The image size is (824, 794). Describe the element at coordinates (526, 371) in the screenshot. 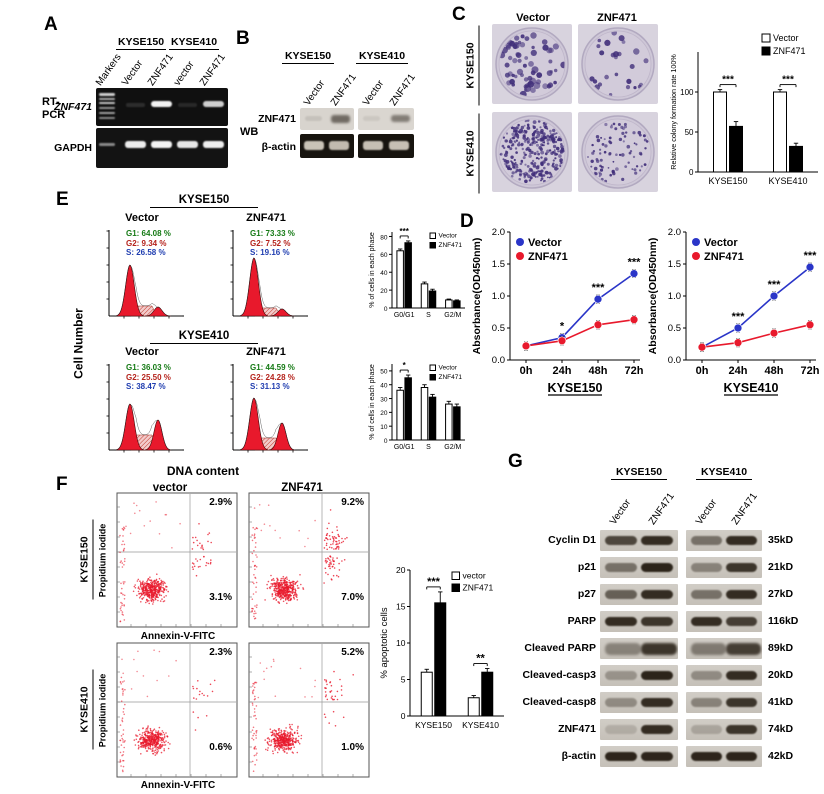

I see `svg-text: 0h` at that location.